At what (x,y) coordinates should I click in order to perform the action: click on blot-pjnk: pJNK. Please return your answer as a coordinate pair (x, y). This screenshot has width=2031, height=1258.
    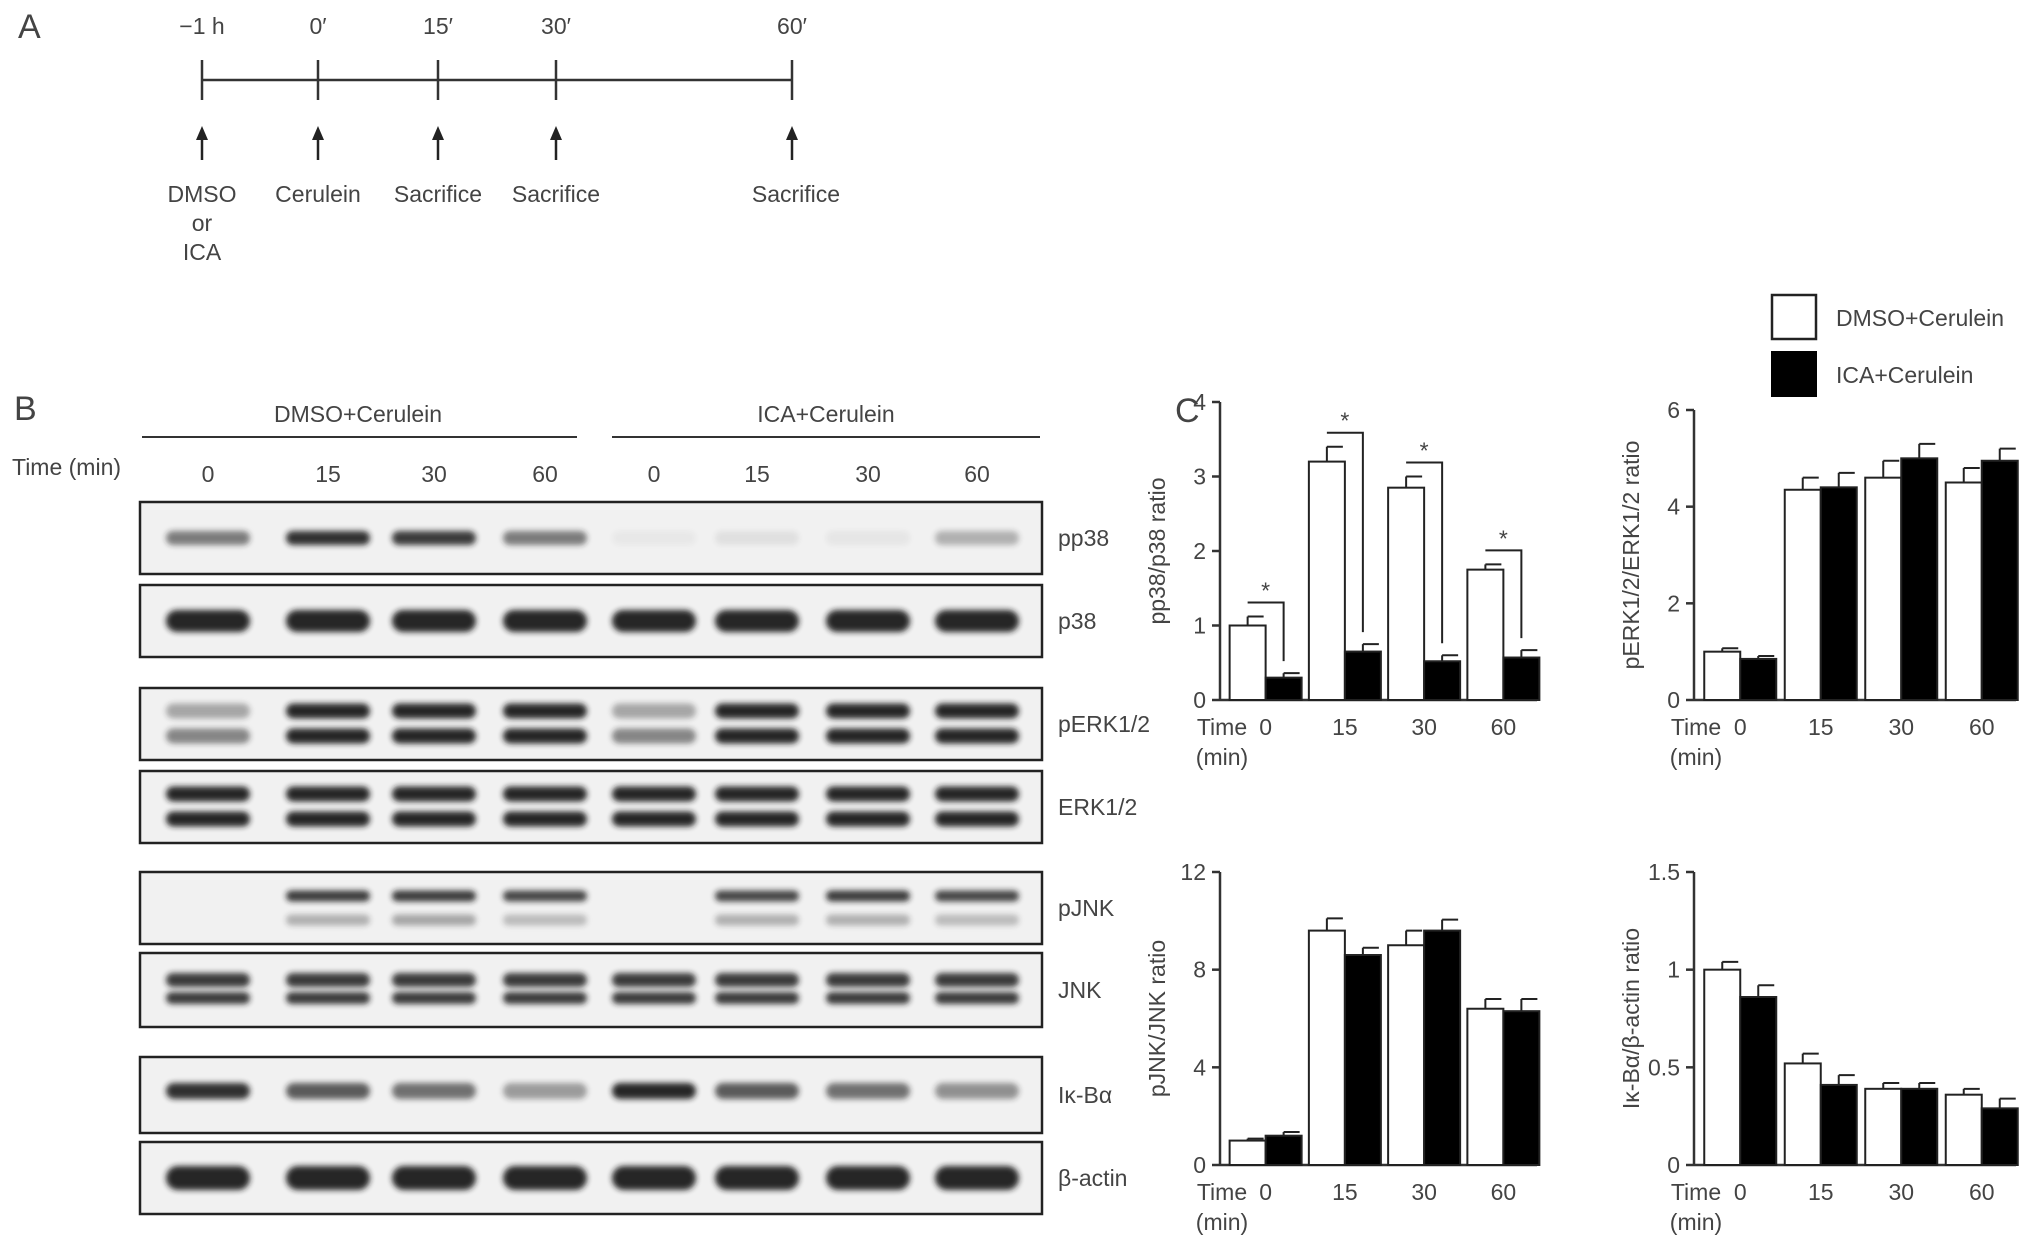
    Looking at the image, I should click on (626, 908).